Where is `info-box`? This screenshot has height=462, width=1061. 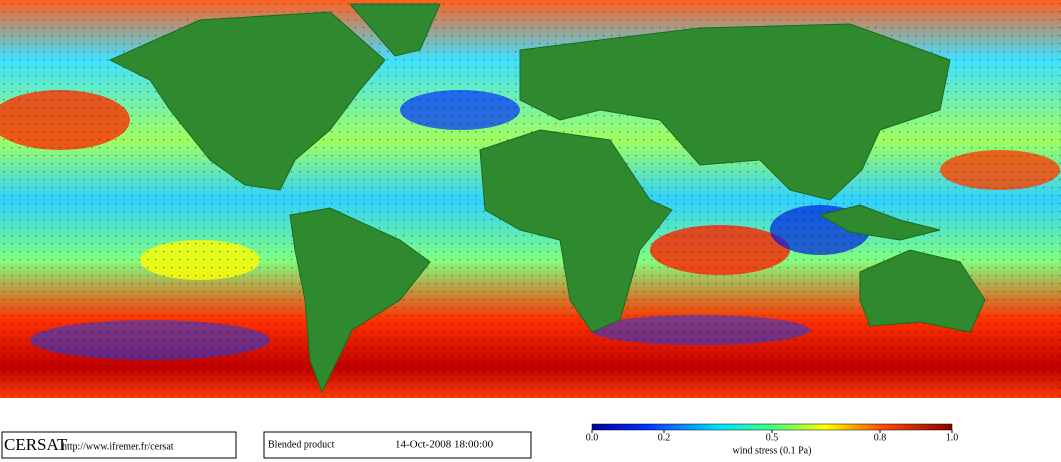 info-box is located at coordinates (397, 445).